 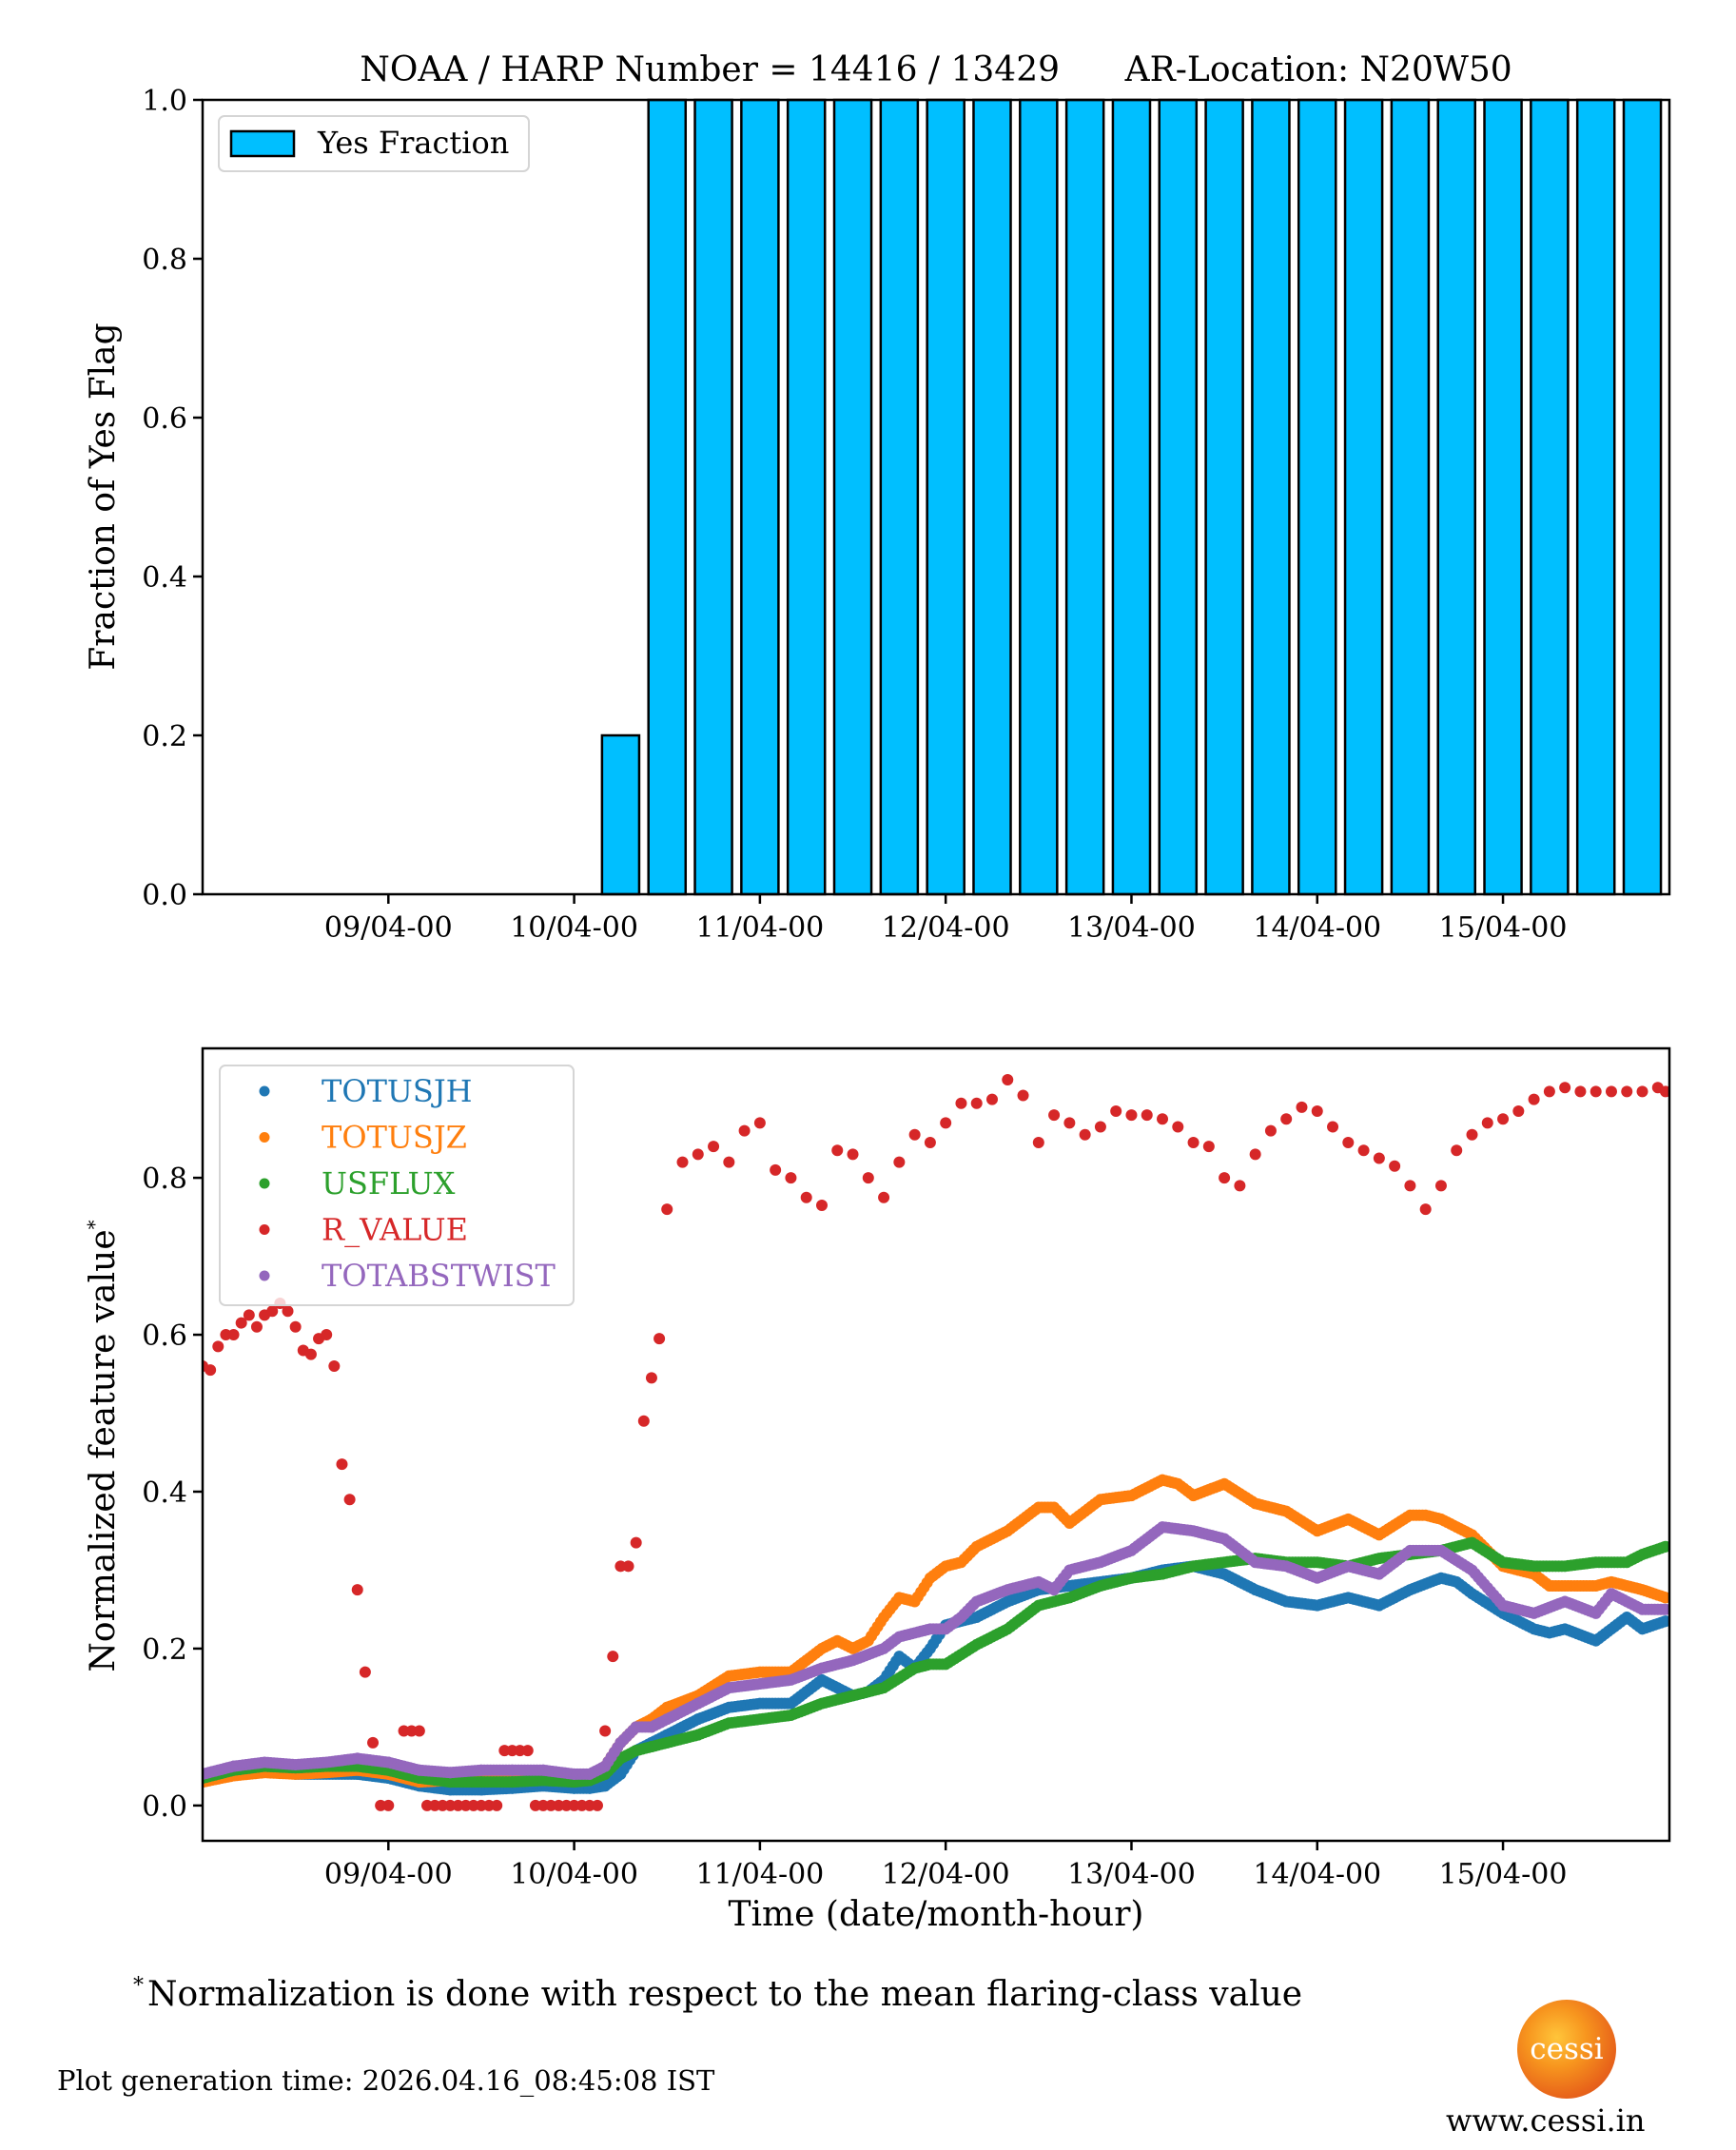 What do you see at coordinates (946, 1874) in the screenshot?
I see `bottom-xtick-label: 12/04-00` at bounding box center [946, 1874].